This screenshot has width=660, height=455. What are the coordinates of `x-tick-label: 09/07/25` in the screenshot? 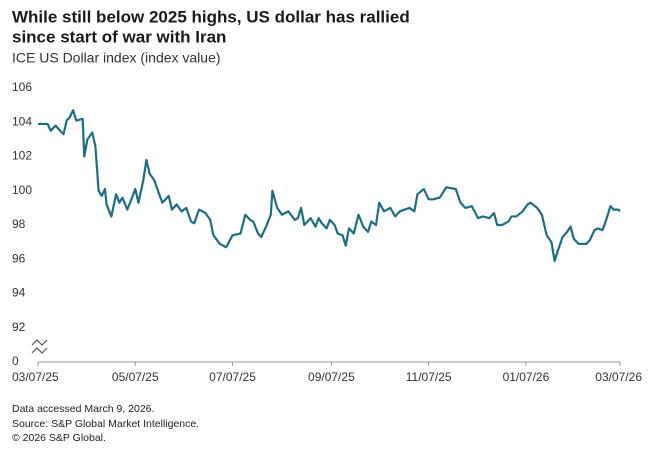 It's located at (331, 377).